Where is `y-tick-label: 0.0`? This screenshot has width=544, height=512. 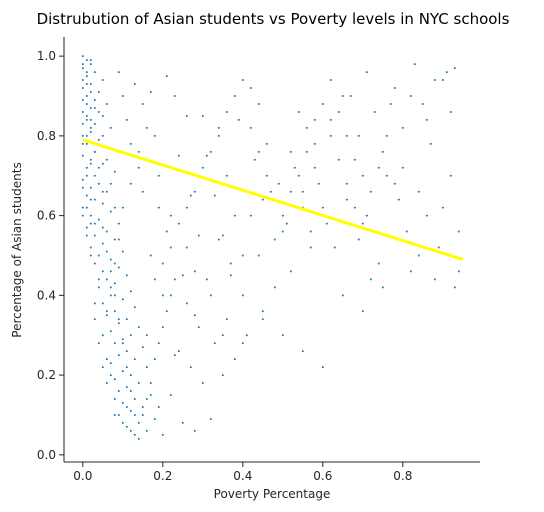
y-tick-label: 0.0 is located at coordinates (46, 455).